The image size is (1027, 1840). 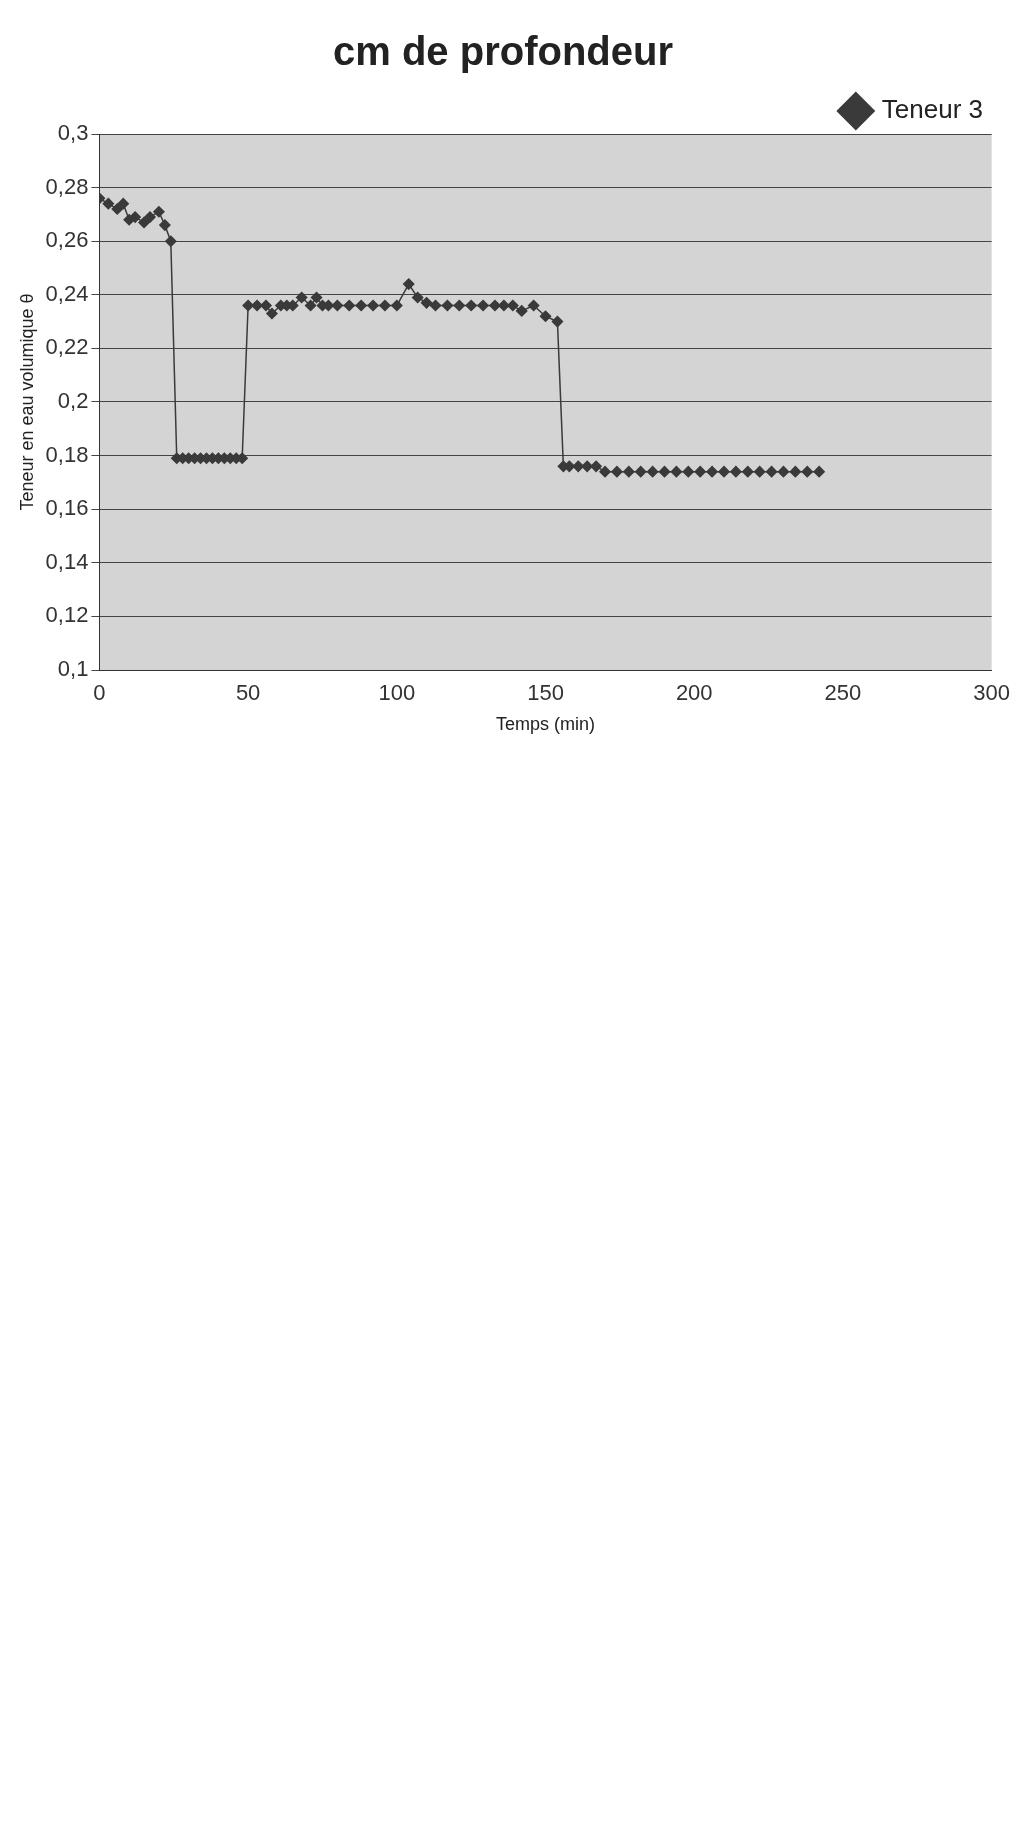 What do you see at coordinates (67, 240) in the screenshot?
I see `y-tick-label: 0,26` at bounding box center [67, 240].